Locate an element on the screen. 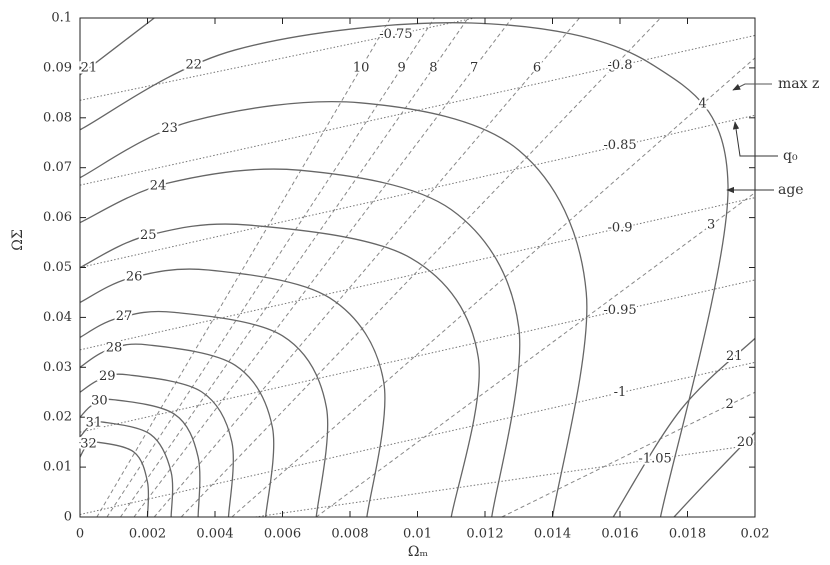 This screenshot has width=830, height=565. x-tick-label: 0.02 is located at coordinates (755, 534).